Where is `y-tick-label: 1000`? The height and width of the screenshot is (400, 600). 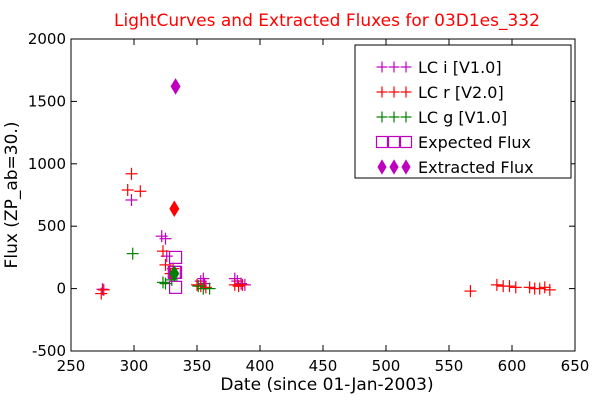 y-tick-label: 1000 is located at coordinates (47, 164).